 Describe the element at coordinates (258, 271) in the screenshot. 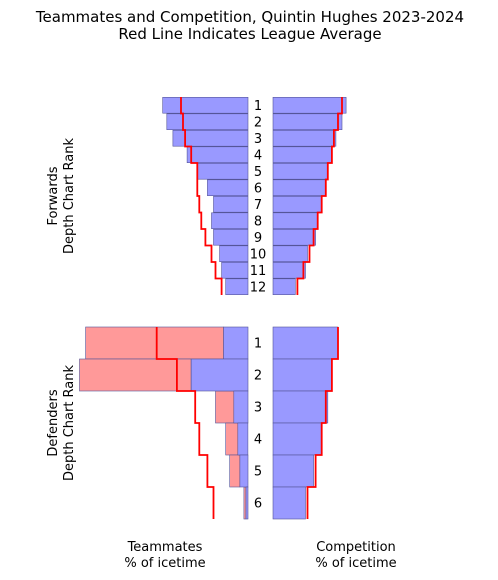

I see `forwards-rank-label-11: 11` at that location.